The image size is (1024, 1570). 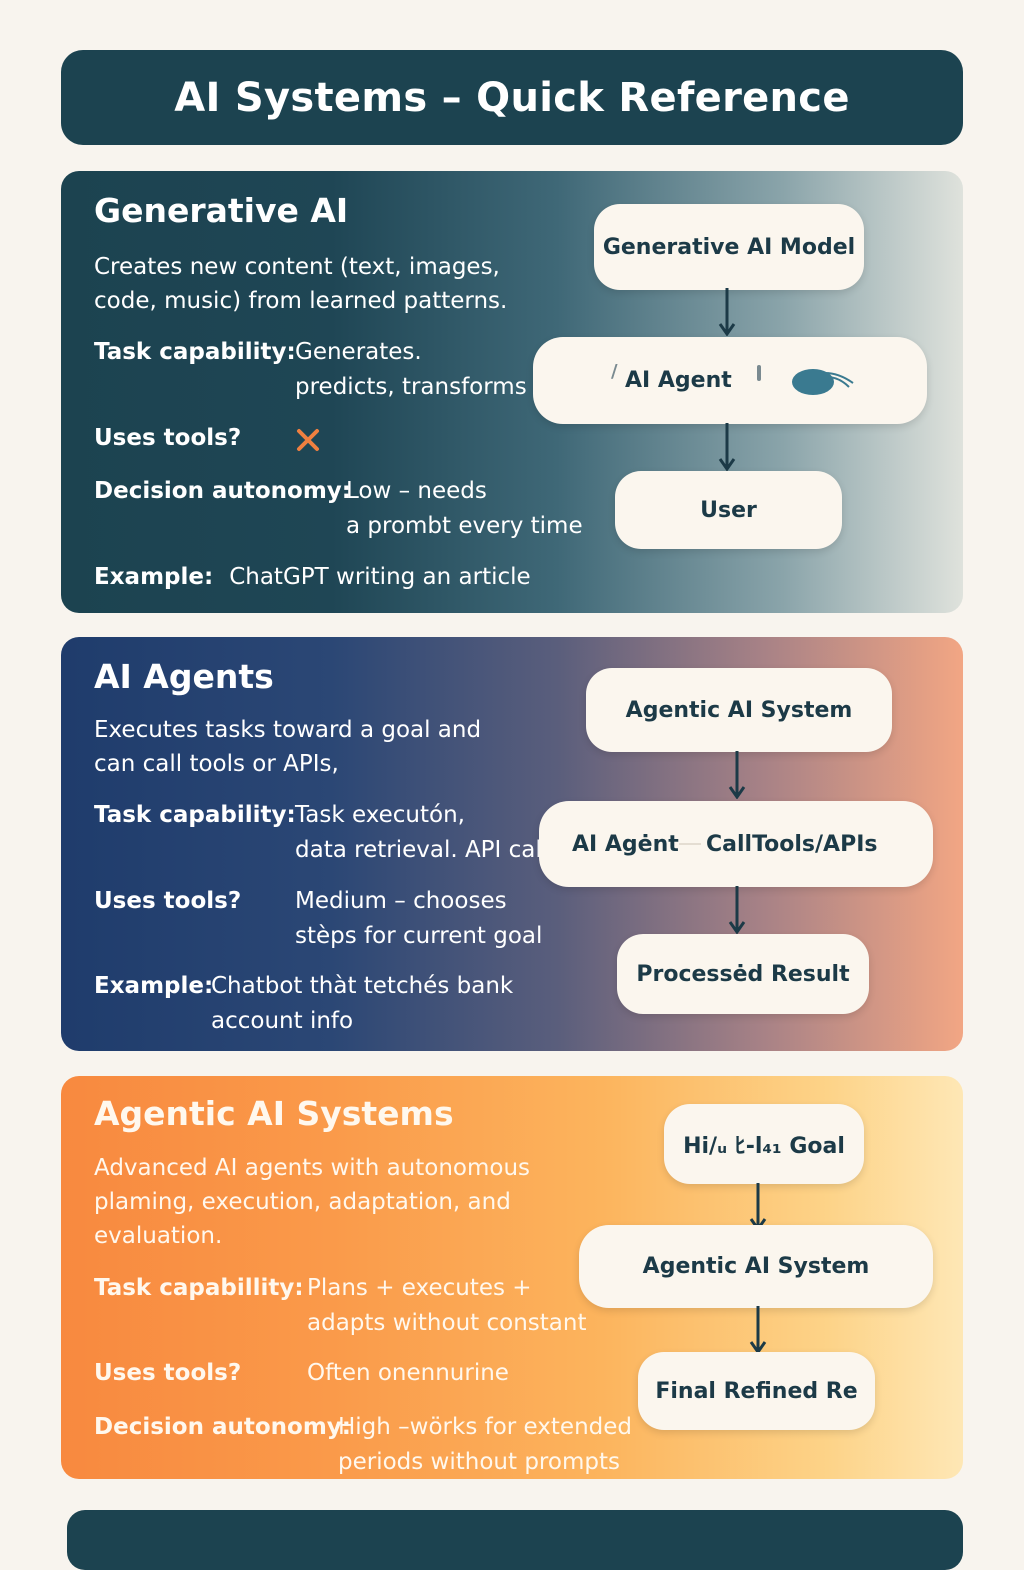 What do you see at coordinates (195, 352) in the screenshot?
I see `generative-task-label: Task capability:` at bounding box center [195, 352].